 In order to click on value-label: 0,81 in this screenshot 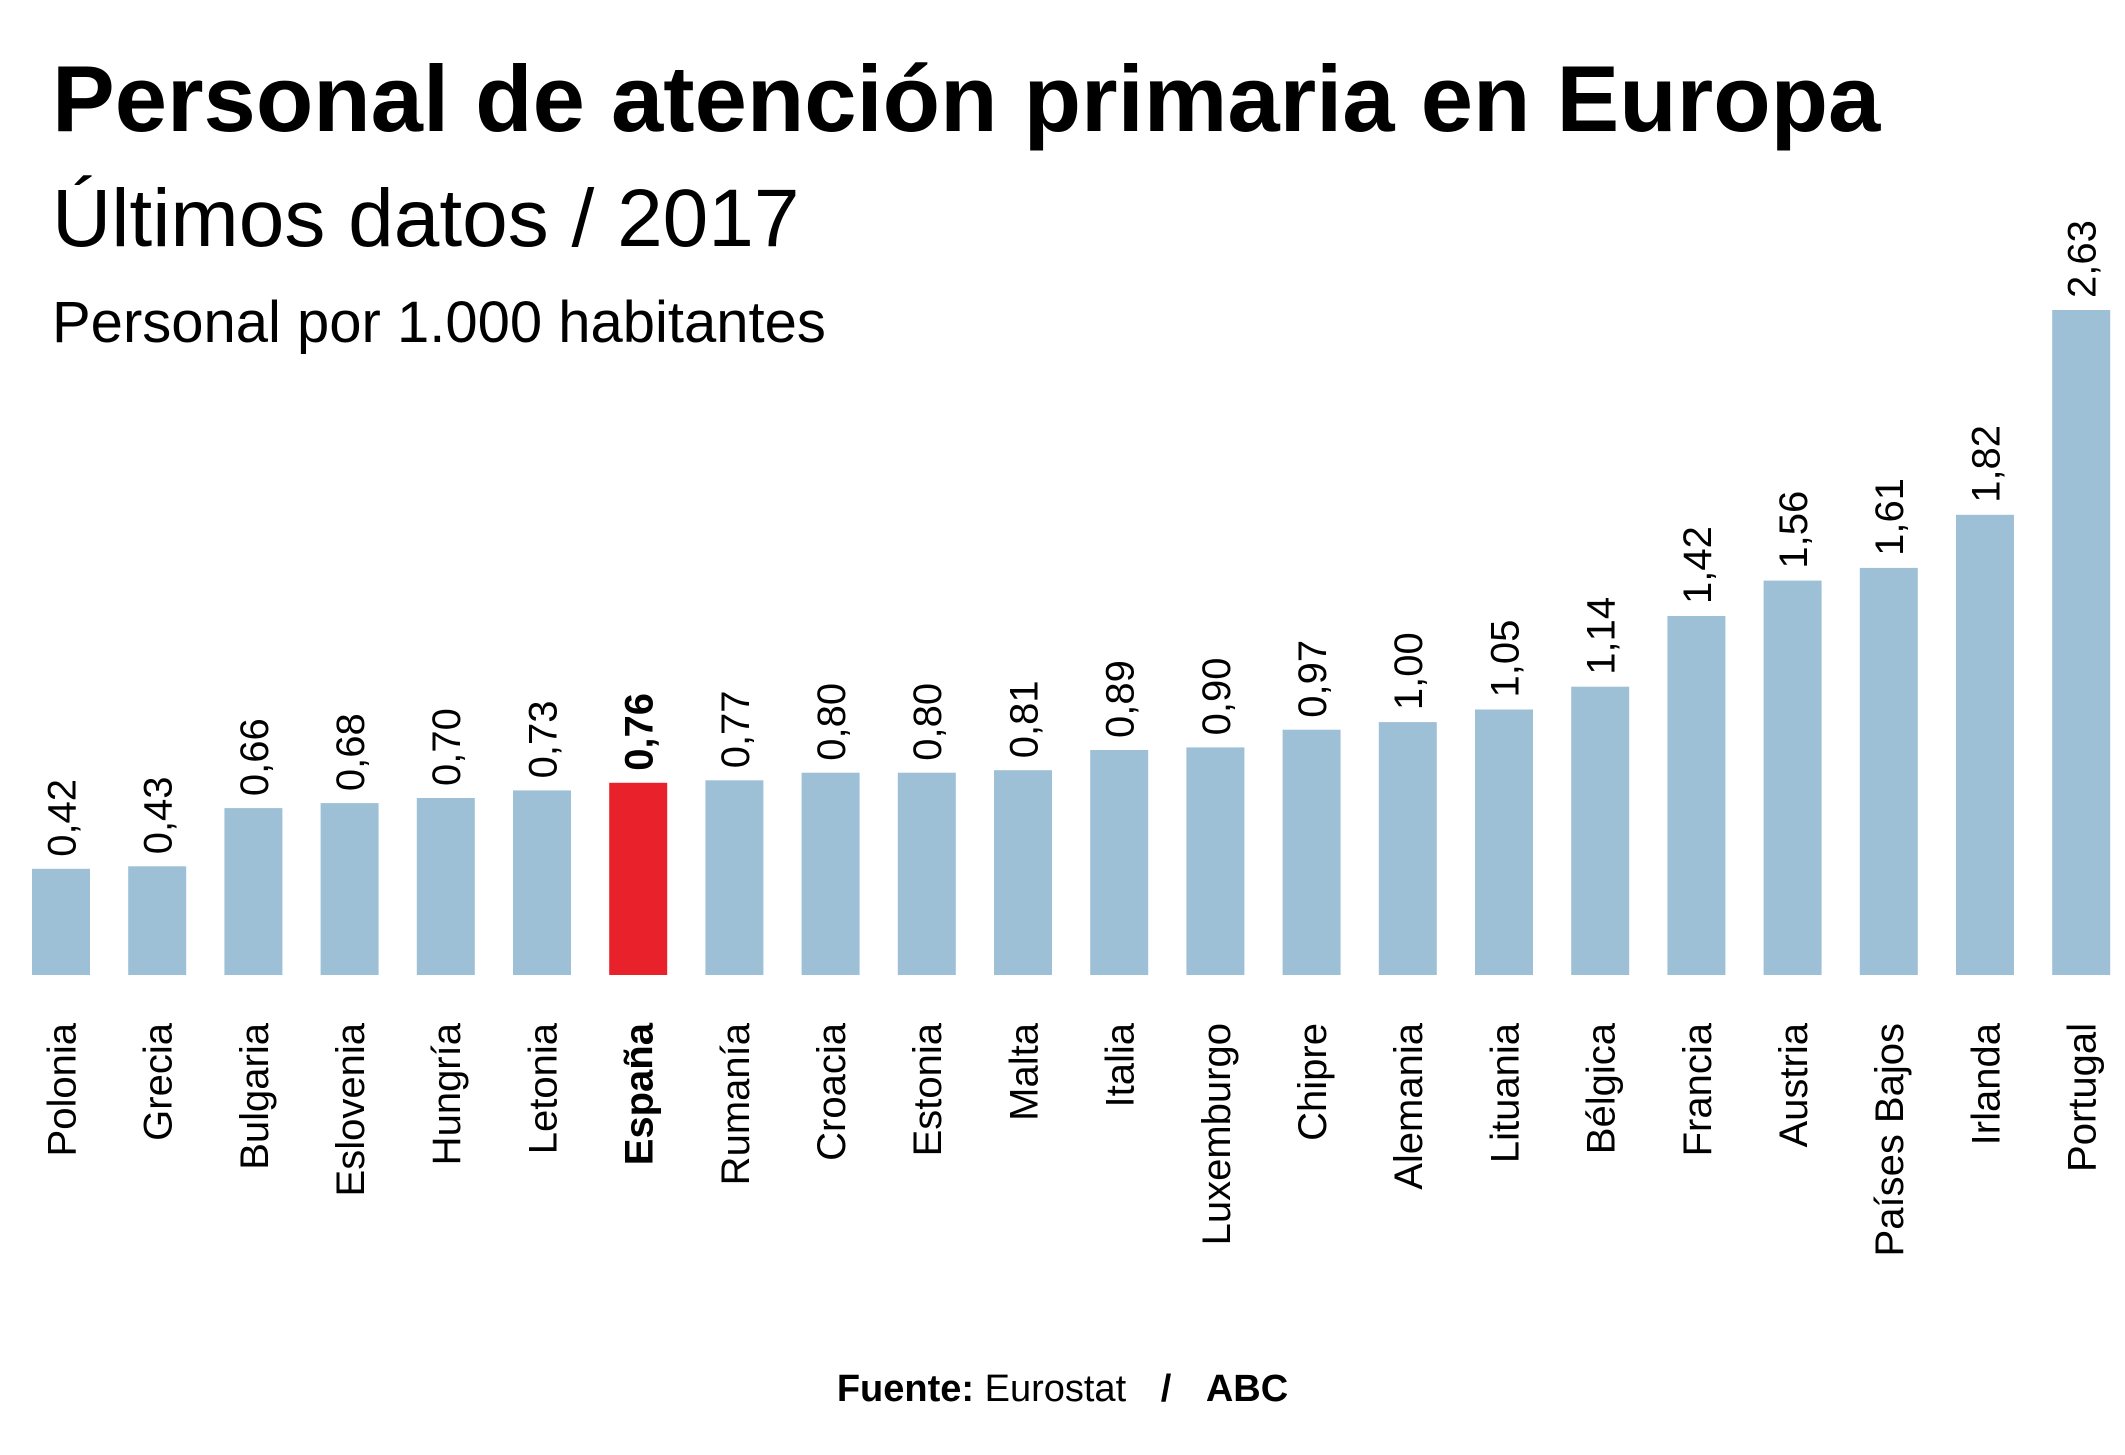, I will do `click(1024, 719)`.